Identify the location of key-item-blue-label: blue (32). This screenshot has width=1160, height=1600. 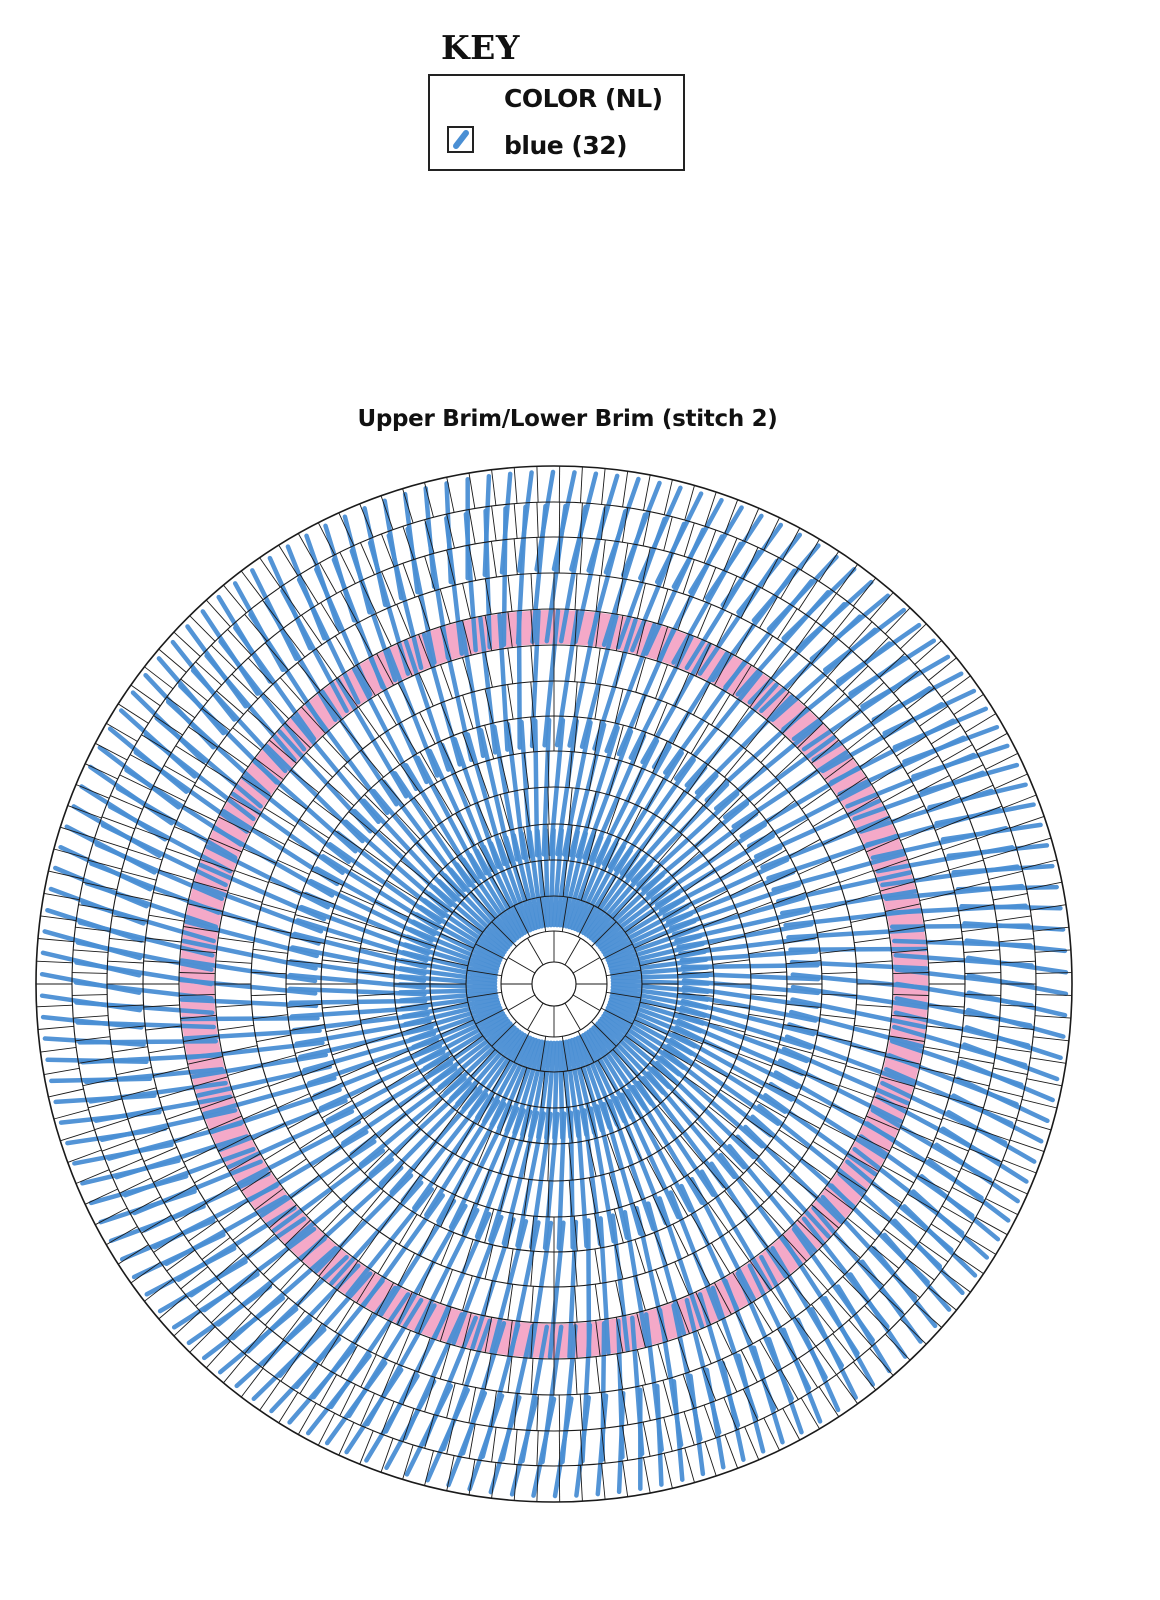
(566, 145).